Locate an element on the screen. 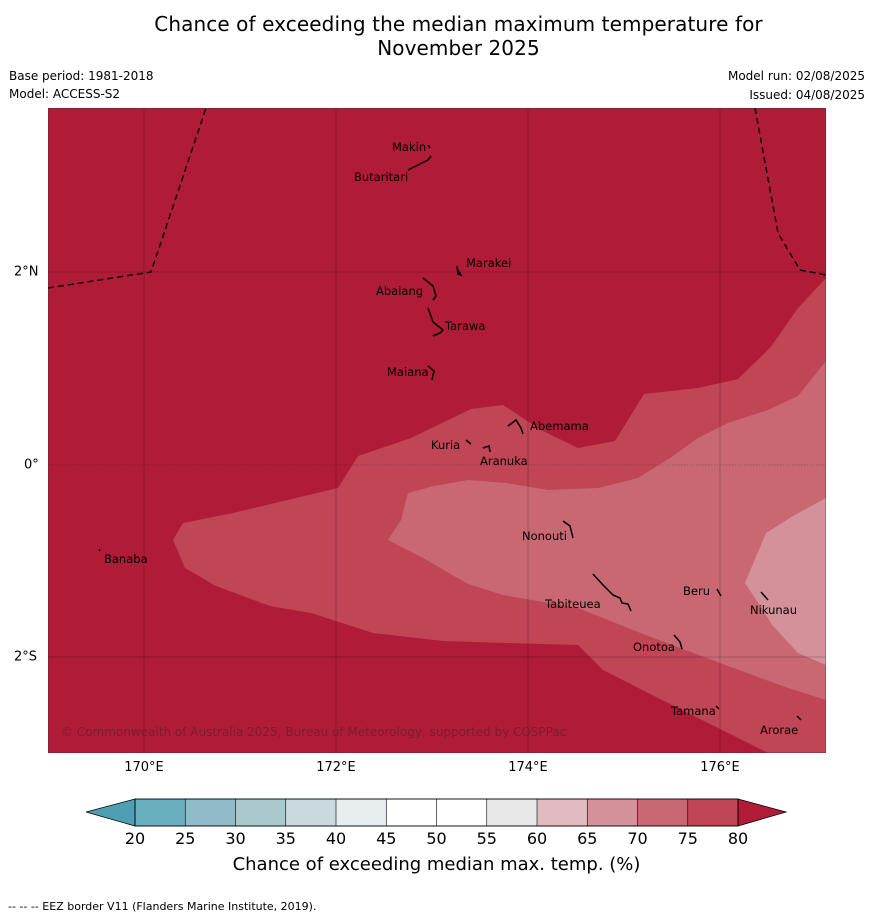 Image resolution: width=873 pixels, height=919 pixels. label-kuria: Kuria is located at coordinates (445, 445).